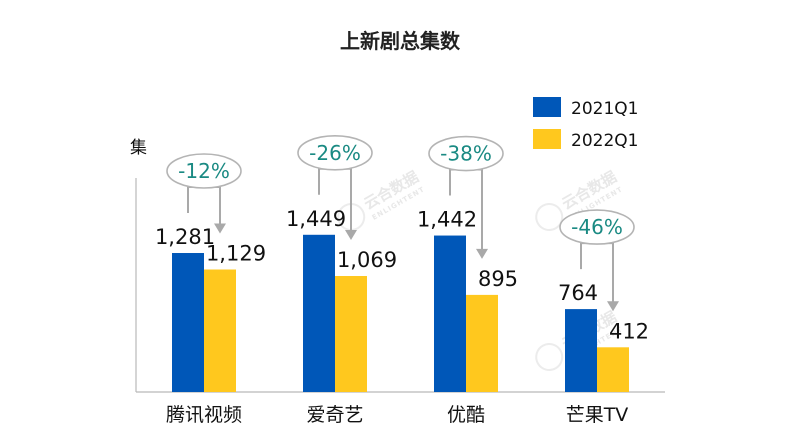  I want to click on category-label-0: 腾讯视频, so click(204, 415).